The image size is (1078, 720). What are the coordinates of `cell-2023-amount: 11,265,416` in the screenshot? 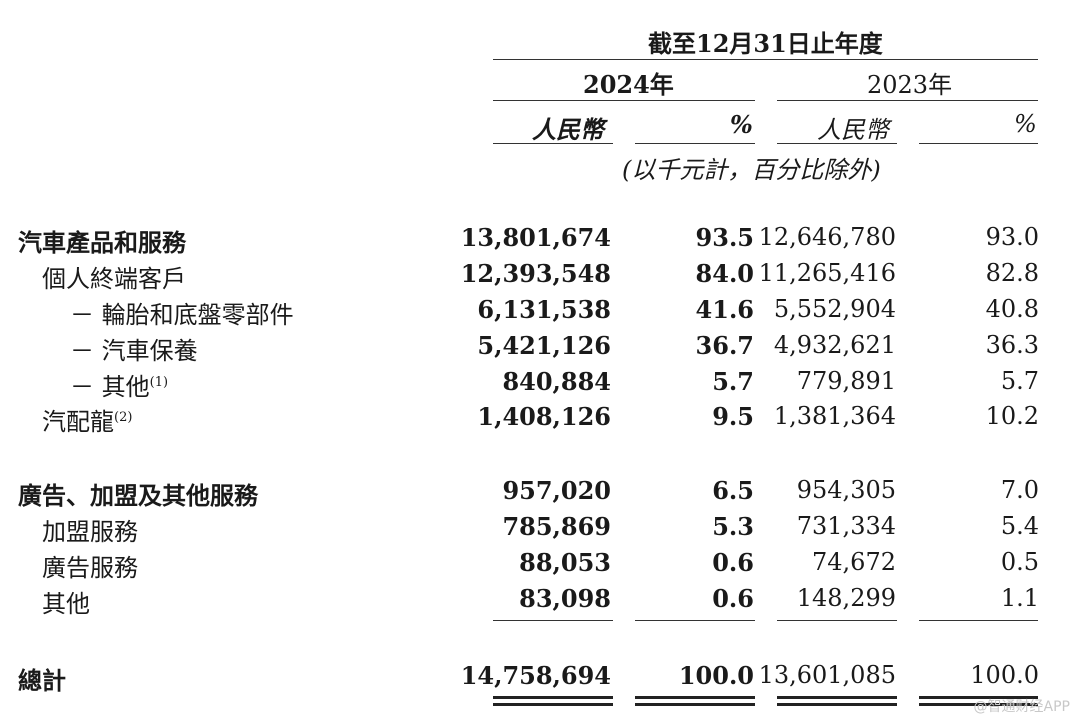 It's located at (827, 273).